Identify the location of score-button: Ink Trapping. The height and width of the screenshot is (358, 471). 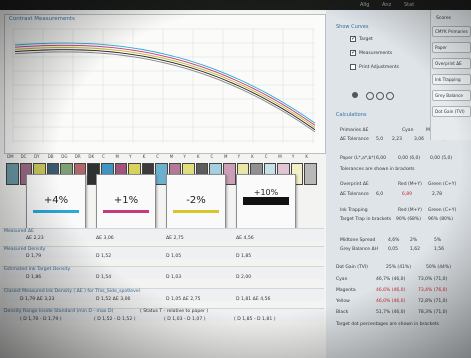
(451, 79).